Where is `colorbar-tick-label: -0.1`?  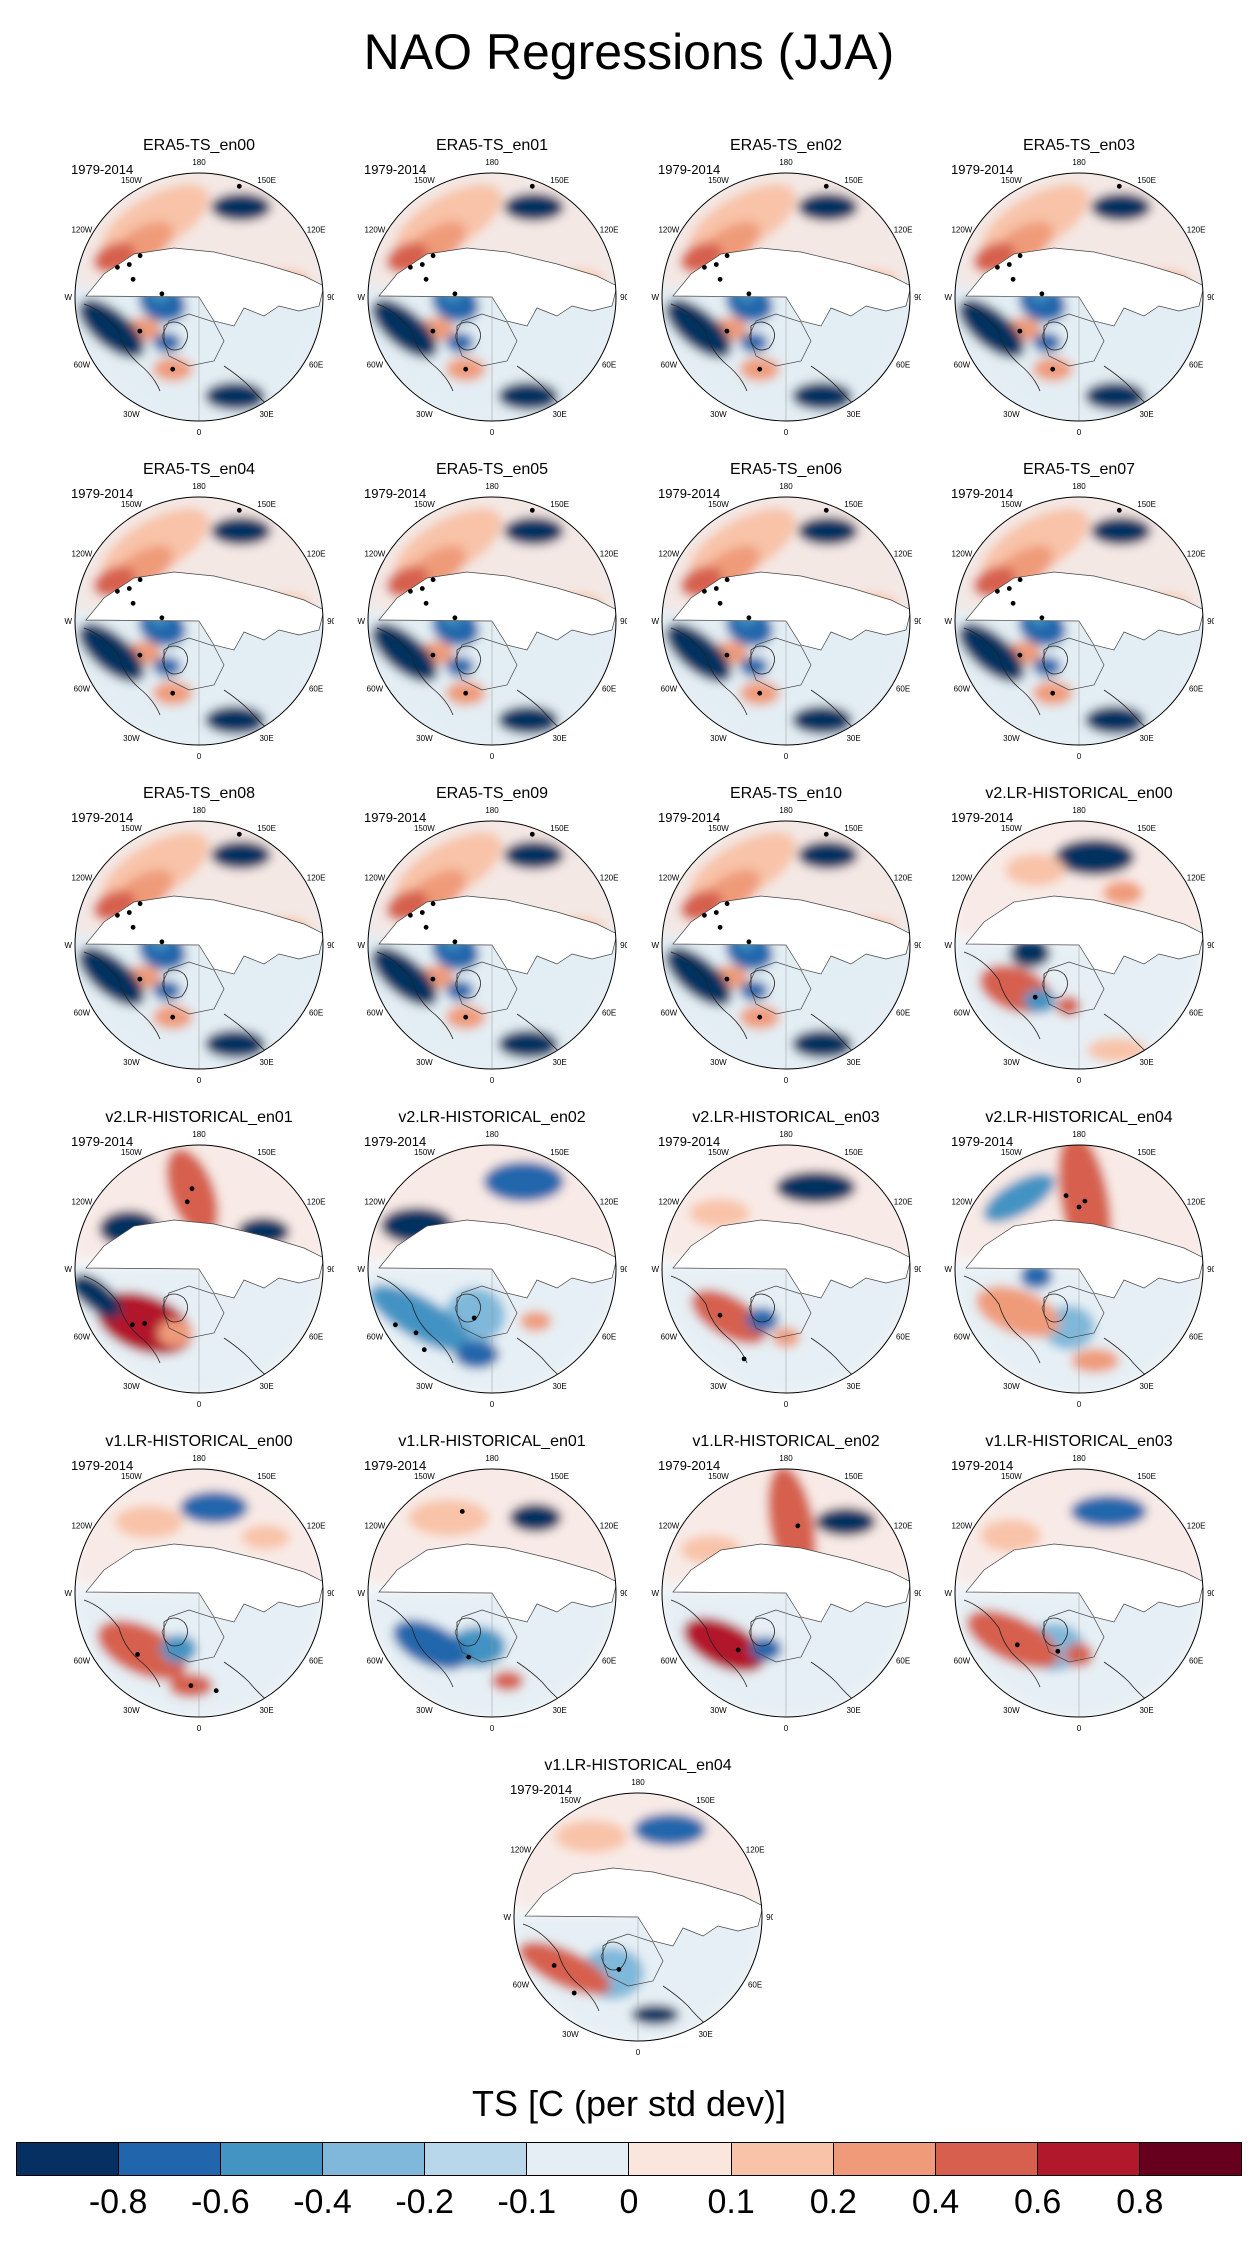
colorbar-tick-label: -0.1 is located at coordinates (527, 2202).